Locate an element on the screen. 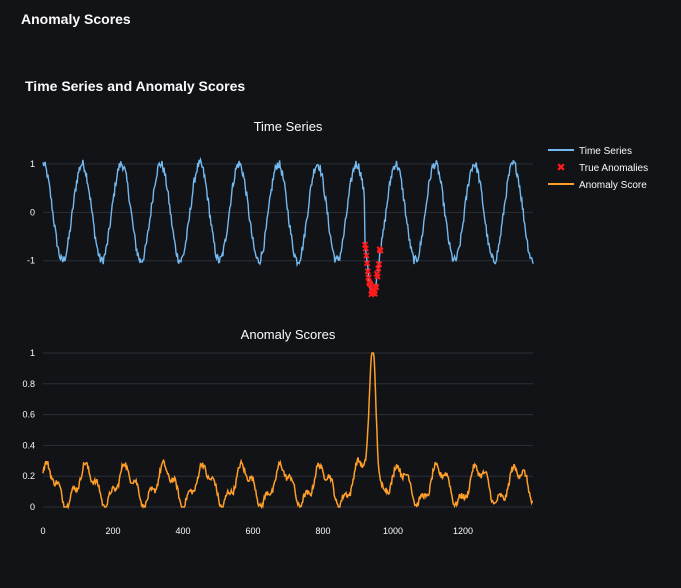  legend-label-time-series: Time Series is located at coordinates (605, 151).